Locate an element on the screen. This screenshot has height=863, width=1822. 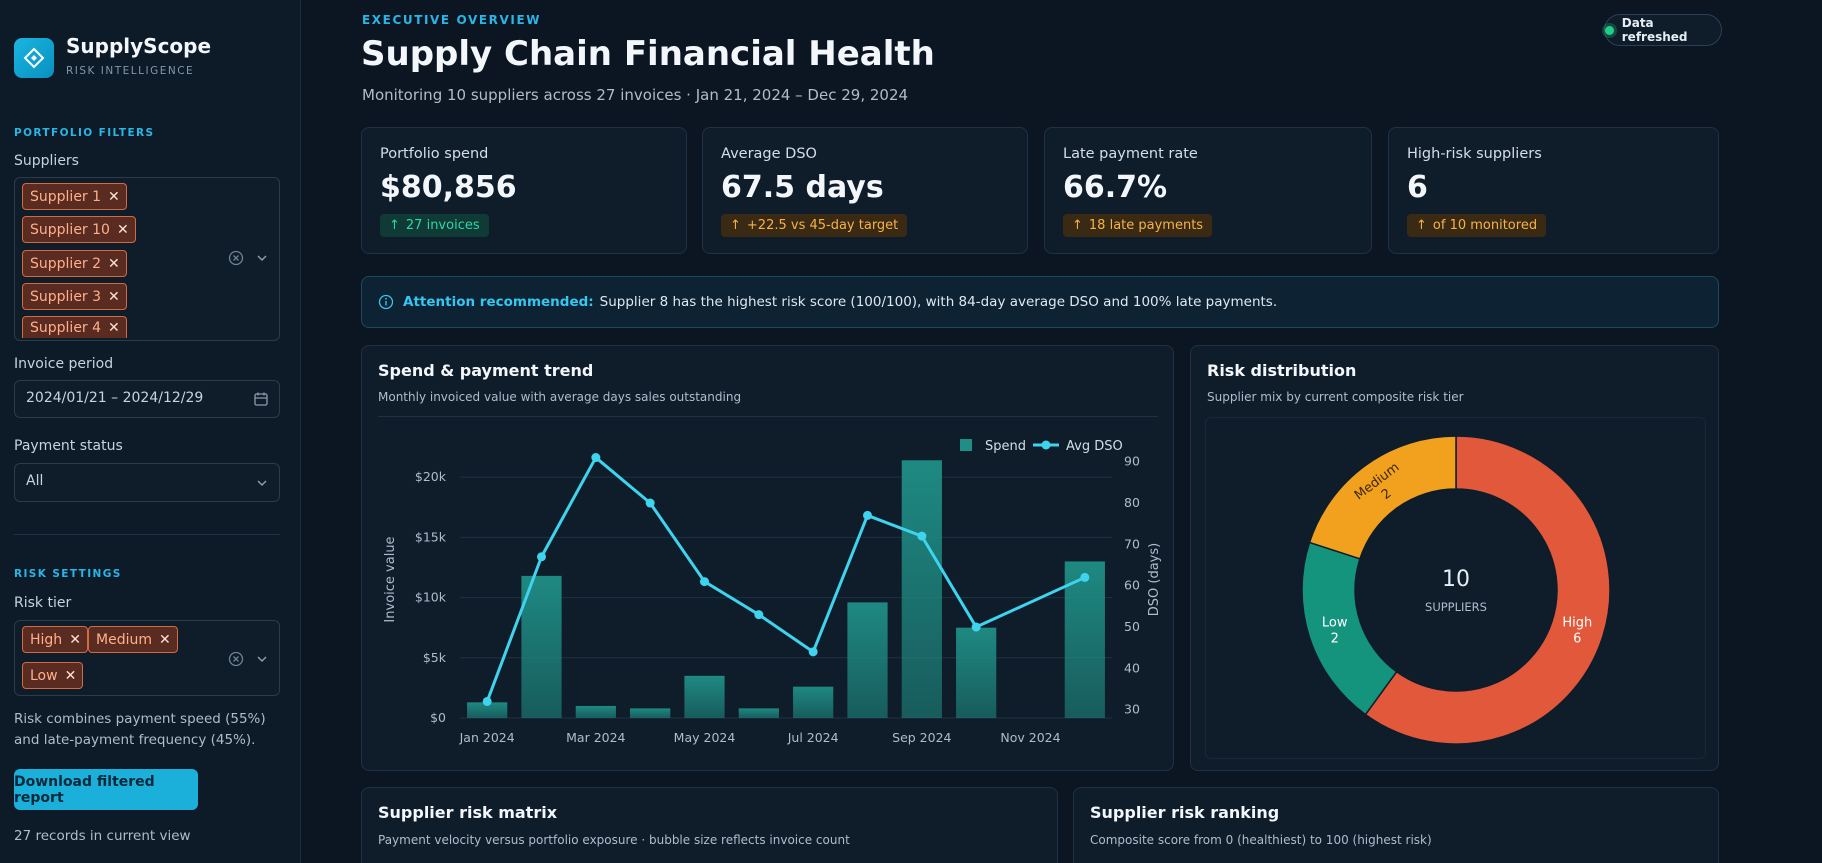
supplier-chip: Supplier 10 ✕ is located at coordinates (79, 229).